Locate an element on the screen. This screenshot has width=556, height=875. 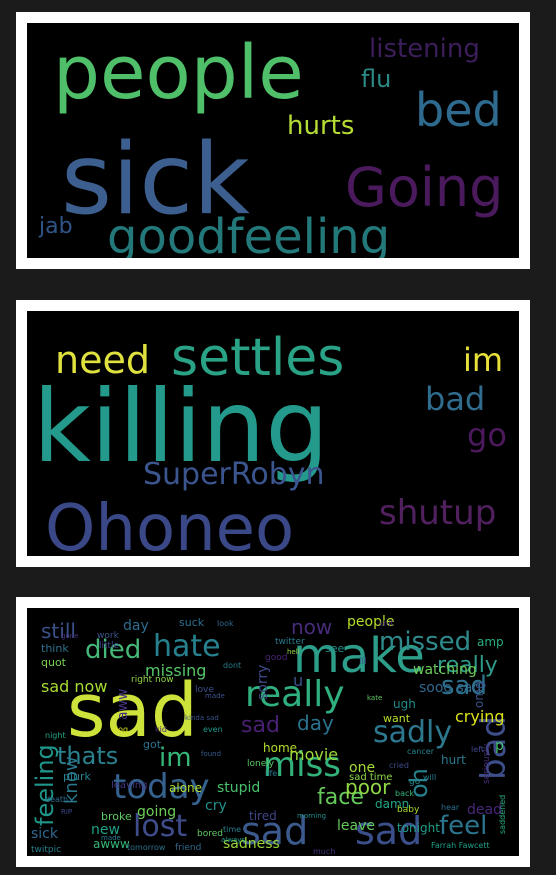
cloud3-word-crying: crying is located at coordinates (480, 716).